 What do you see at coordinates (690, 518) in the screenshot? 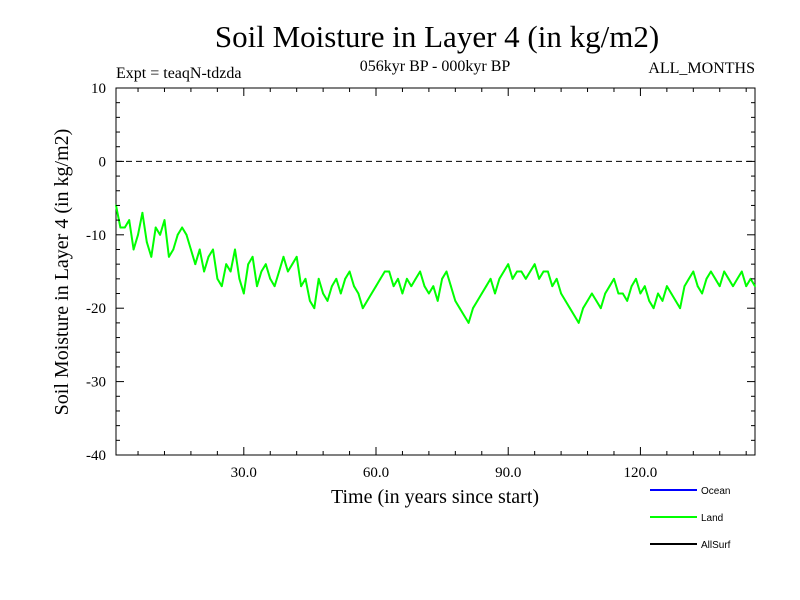
I see `legend: Ocean Land AllSurf` at bounding box center [690, 518].